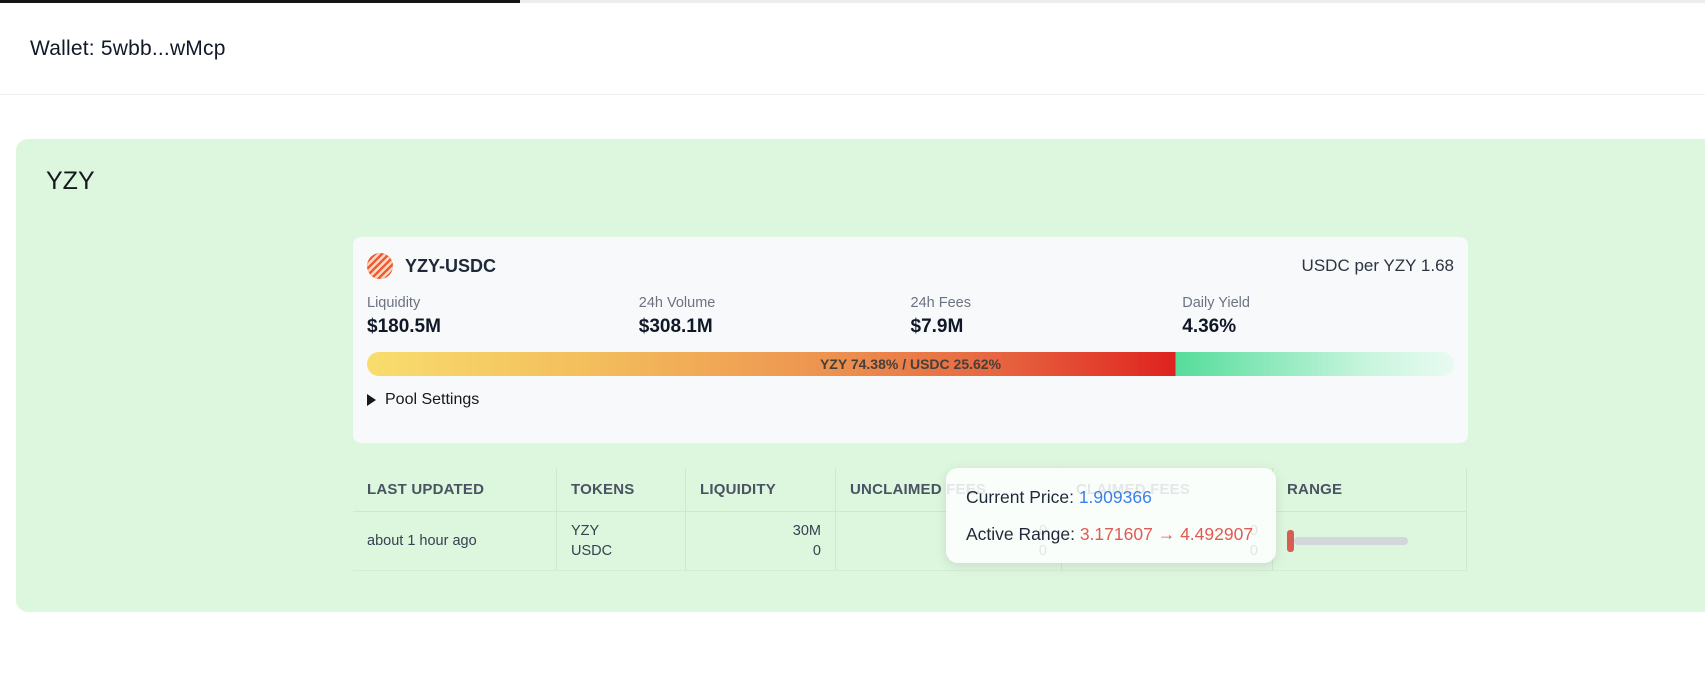 This screenshot has height=690, width=1705. Describe the element at coordinates (1351, 541) in the screenshot. I see `range-track` at that location.